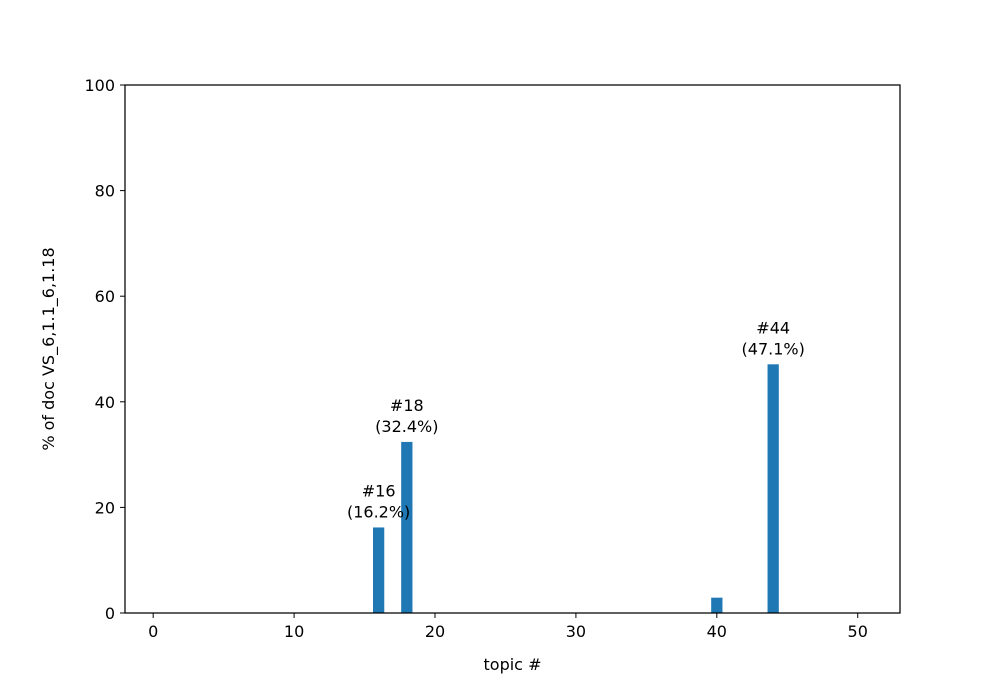 Image resolution: width=1000 pixels, height=700 pixels. I want to click on annotations-group: #16 (16.2%) #18 (32.4%) #44 (47.1%), so click(576, 419).